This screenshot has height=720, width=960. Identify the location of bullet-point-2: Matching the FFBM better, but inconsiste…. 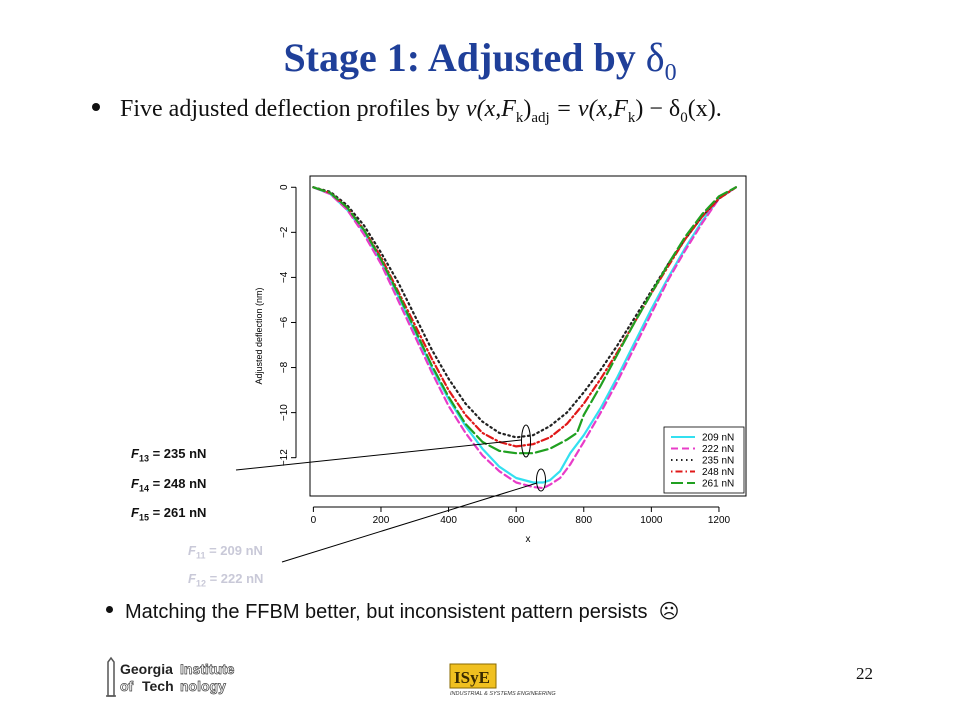
(392, 611).